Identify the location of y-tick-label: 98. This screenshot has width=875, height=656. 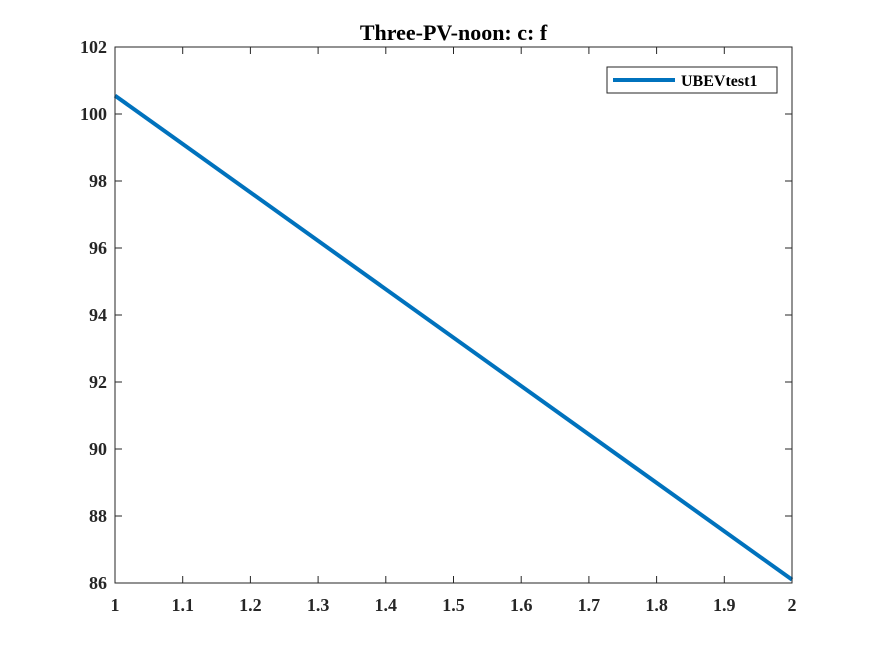
(98, 181).